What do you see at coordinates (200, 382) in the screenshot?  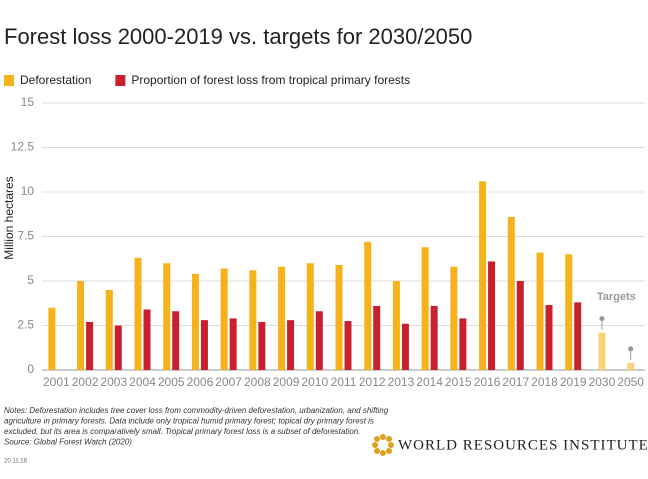 I see `x-tick-label: 2006` at bounding box center [200, 382].